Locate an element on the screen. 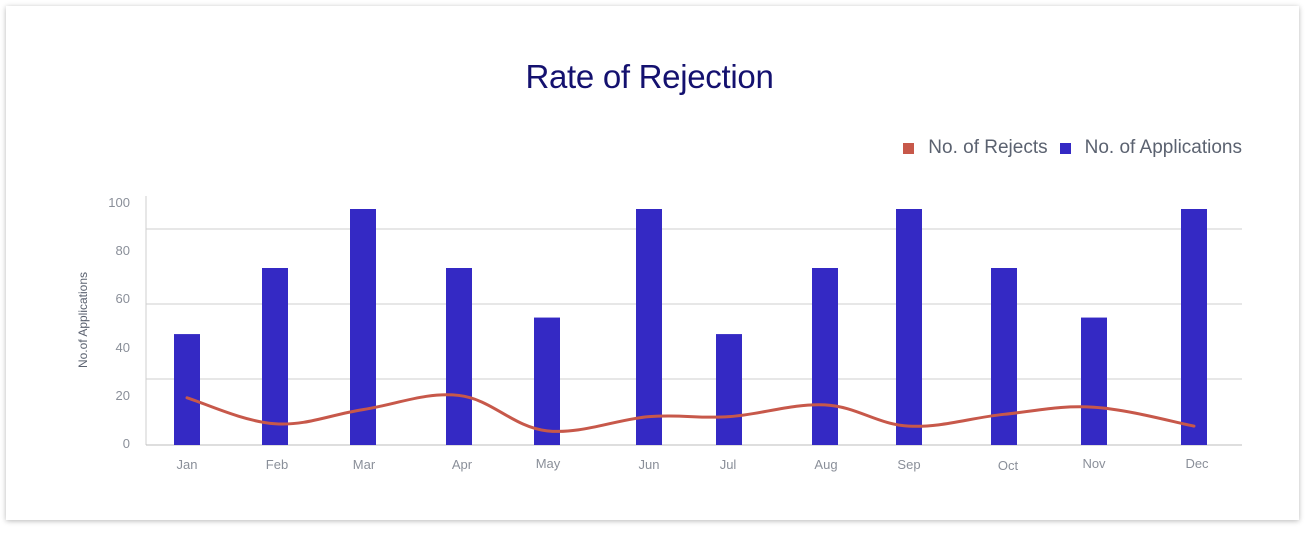  line-rejects is located at coordinates (690, 413).